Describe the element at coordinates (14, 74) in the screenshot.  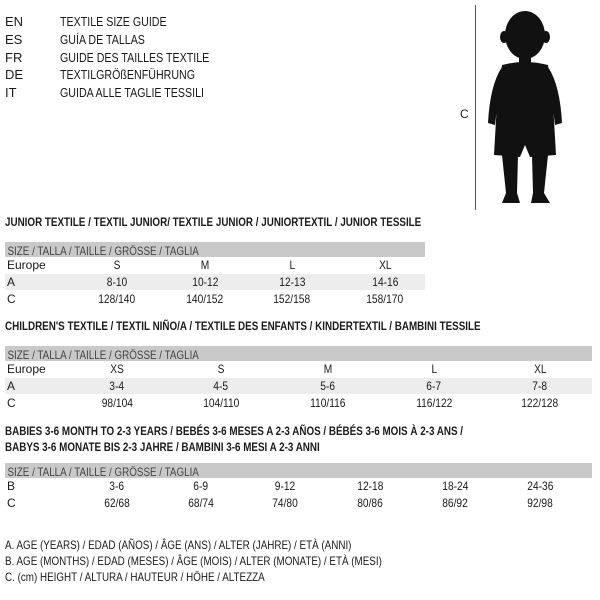
I see `lang-code: DE` at that location.